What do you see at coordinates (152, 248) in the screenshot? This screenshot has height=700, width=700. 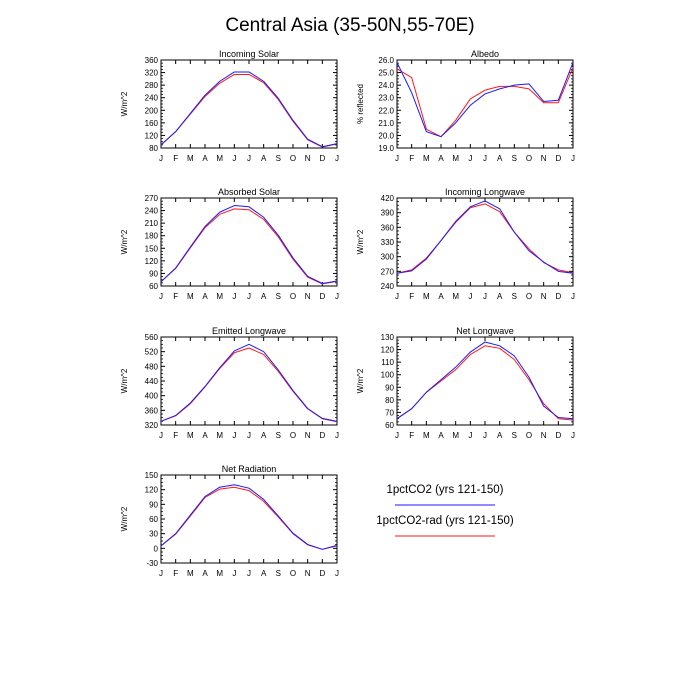 I see `y-tick-label: 150` at bounding box center [152, 248].